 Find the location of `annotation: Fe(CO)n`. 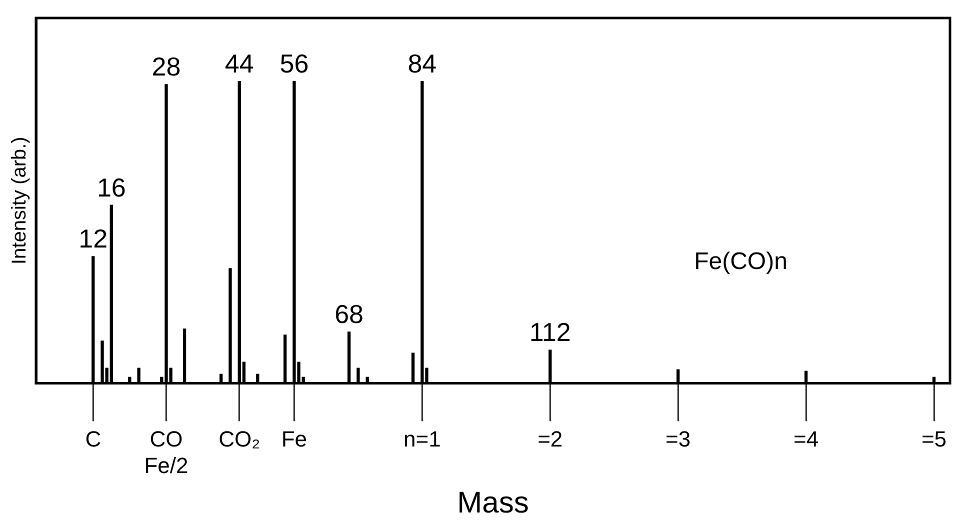

annotation: Fe(CO)n is located at coordinates (741, 262).